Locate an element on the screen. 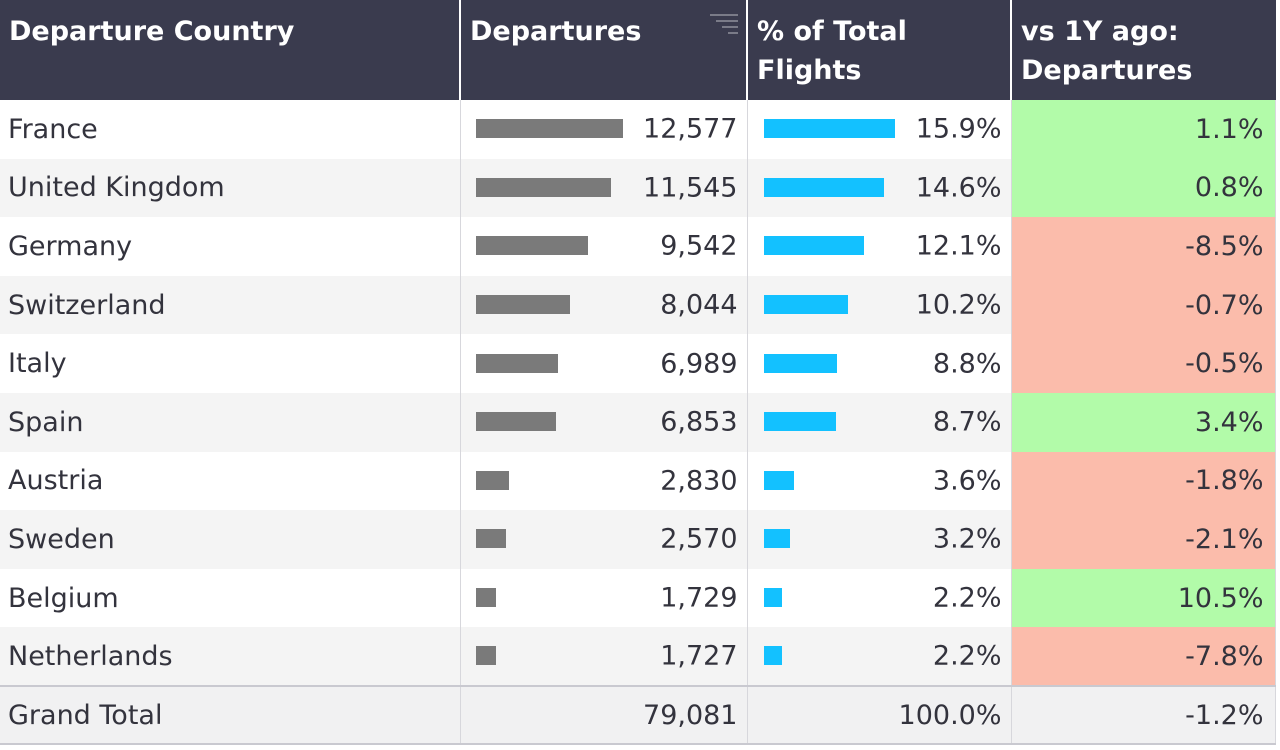 Image resolution: width=1280 pixels, height=750 pixels. departures-cell: 1,729 is located at coordinates (604, 598).